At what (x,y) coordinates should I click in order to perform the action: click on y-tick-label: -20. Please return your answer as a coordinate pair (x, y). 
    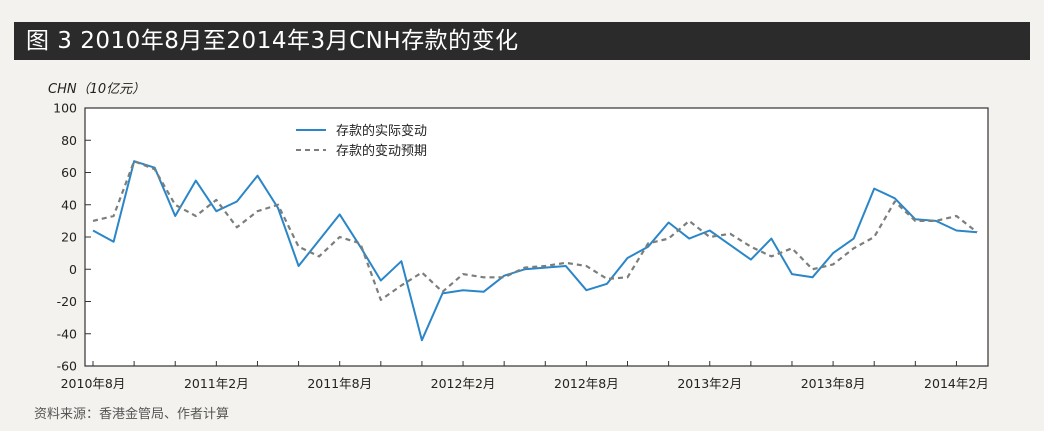
    Looking at the image, I should click on (67, 301).